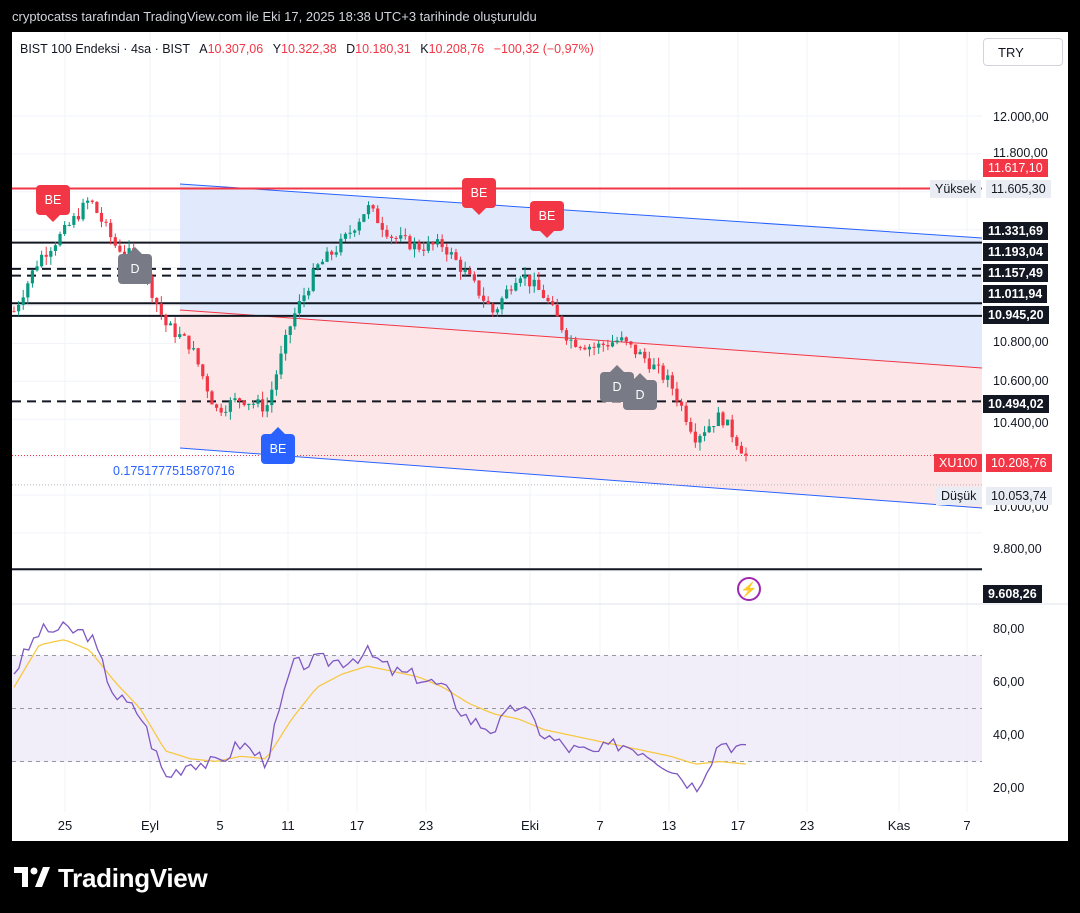 The width and height of the screenshot is (1080, 913). What do you see at coordinates (1009, 788) in the screenshot?
I see `rsi-tick: 20,00` at bounding box center [1009, 788].